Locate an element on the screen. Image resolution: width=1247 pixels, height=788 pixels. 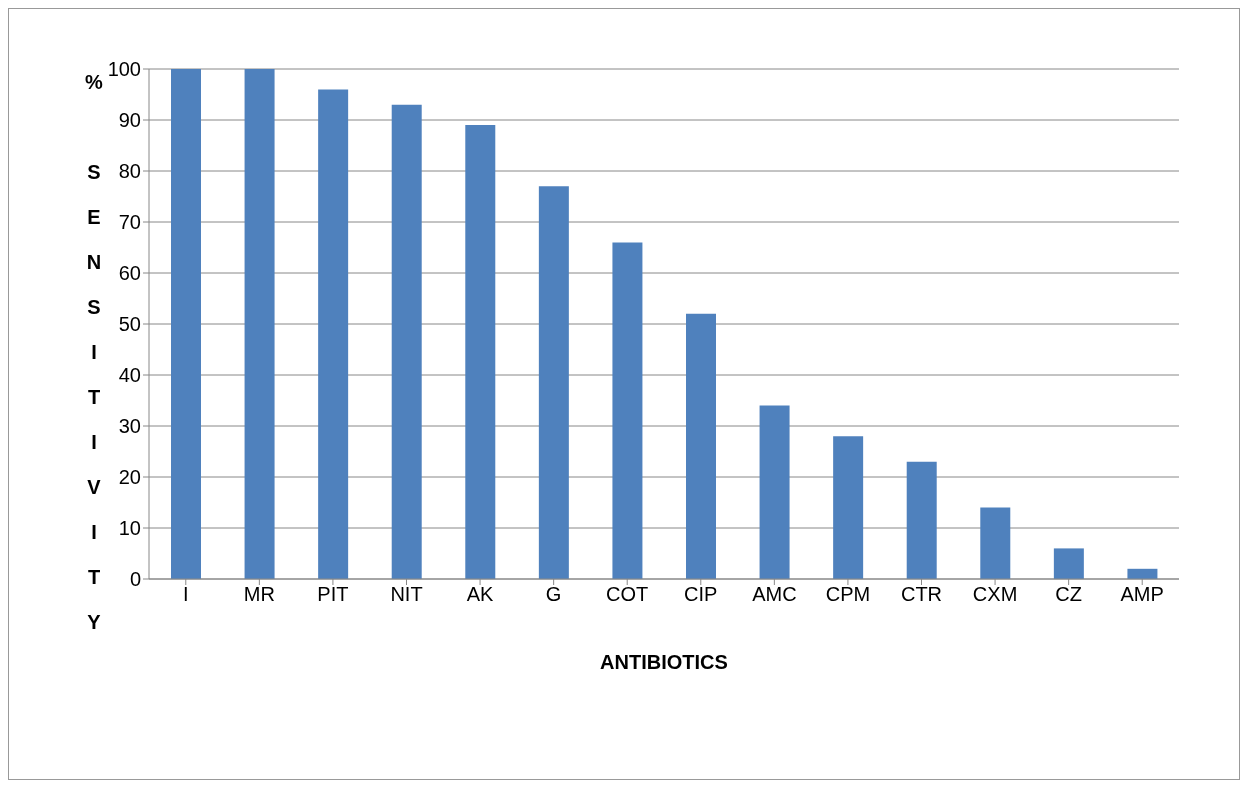
x-tick-label: CZ is located at coordinates (1068, 594).